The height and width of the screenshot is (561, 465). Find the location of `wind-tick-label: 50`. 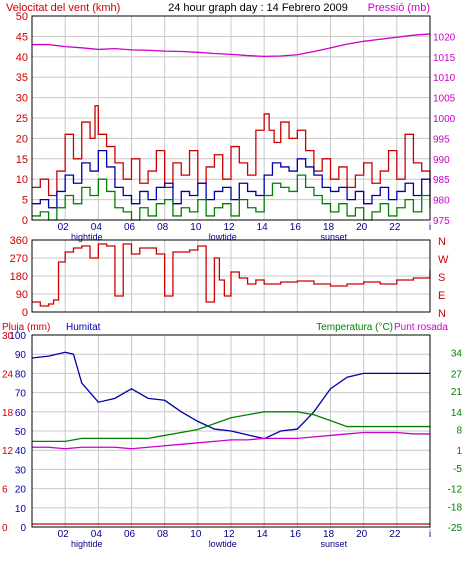

wind-tick-label: 50 is located at coordinates (22, 17).